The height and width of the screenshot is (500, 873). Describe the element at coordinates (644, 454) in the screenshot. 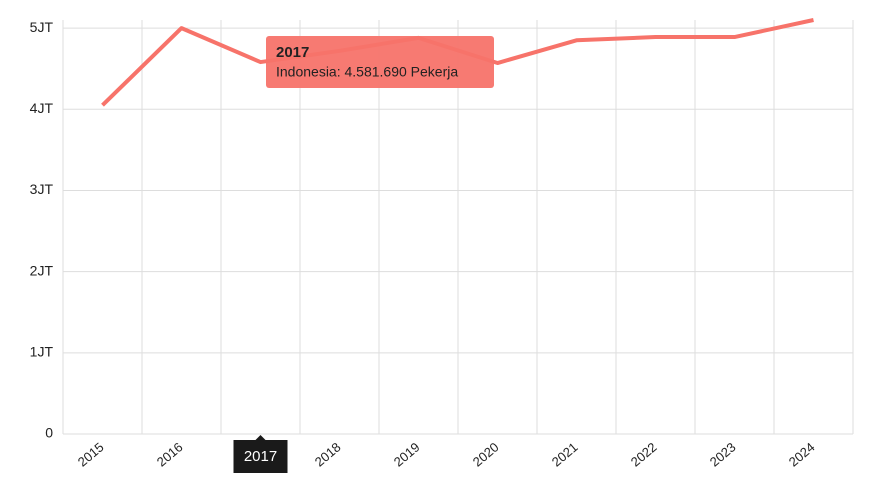

I see `x-tick-label: 2022` at that location.